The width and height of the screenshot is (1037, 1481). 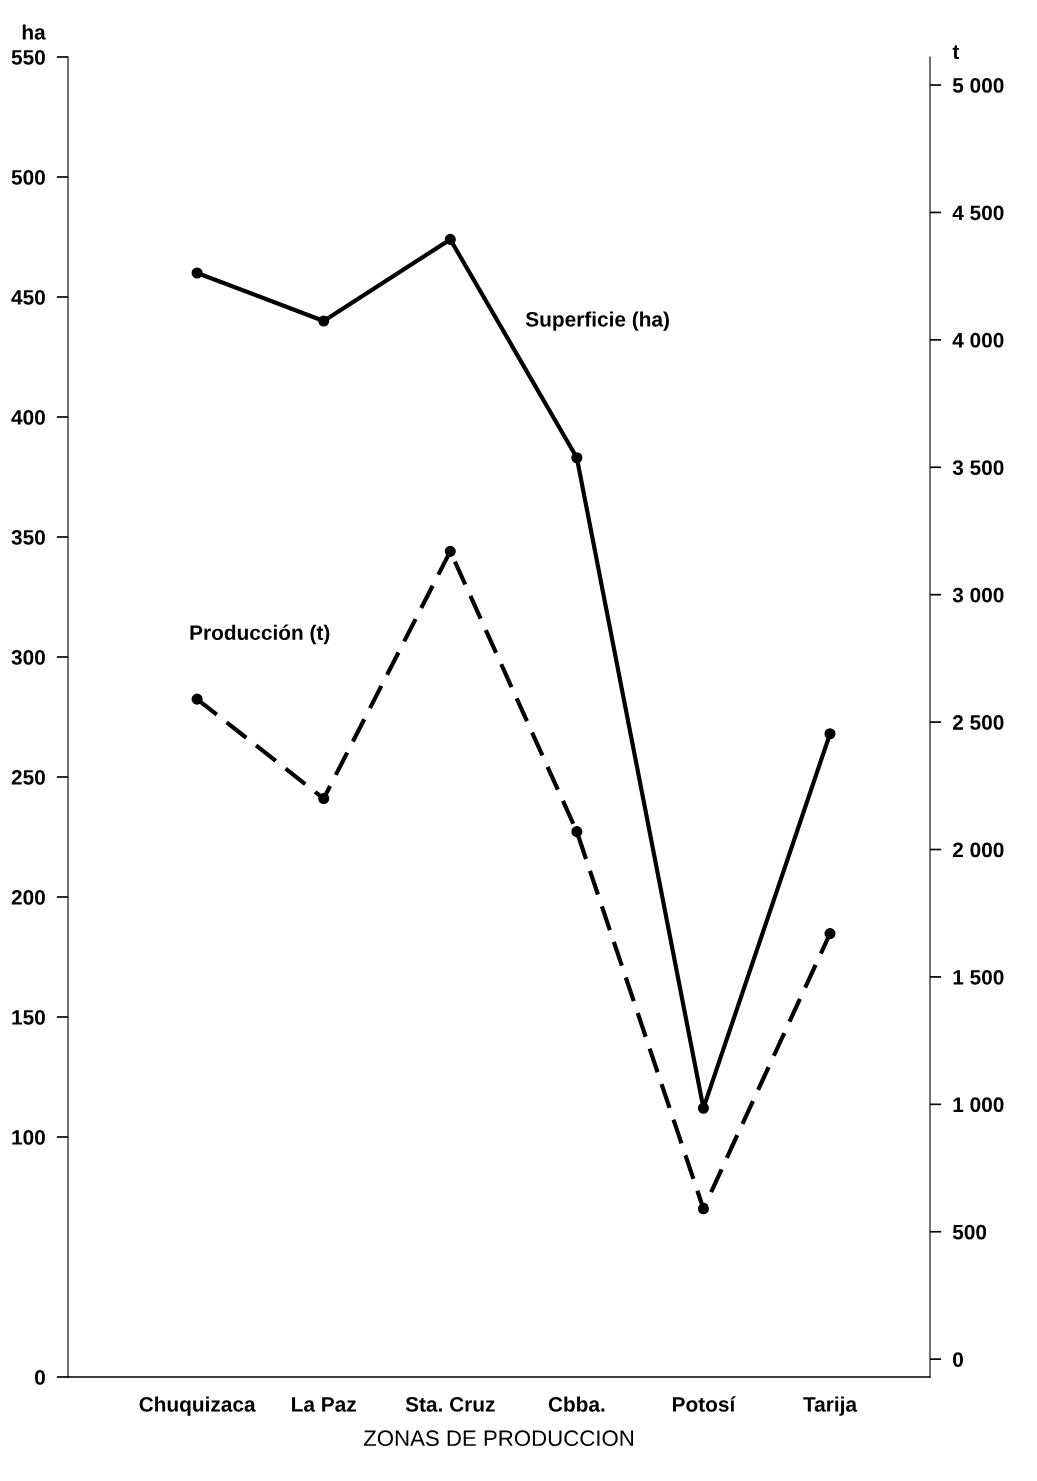 I want to click on y2-tick-label: 4 500, so click(x=978, y=213).